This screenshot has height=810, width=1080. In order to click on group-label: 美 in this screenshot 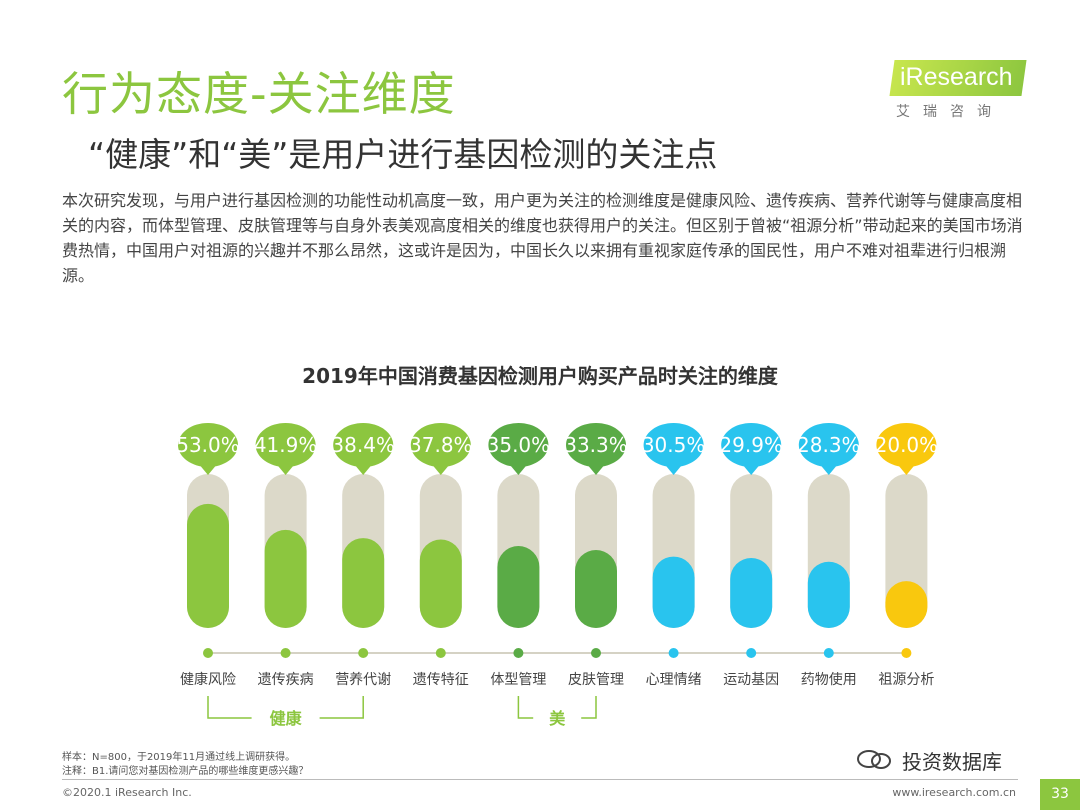, I will do `click(557, 718)`.